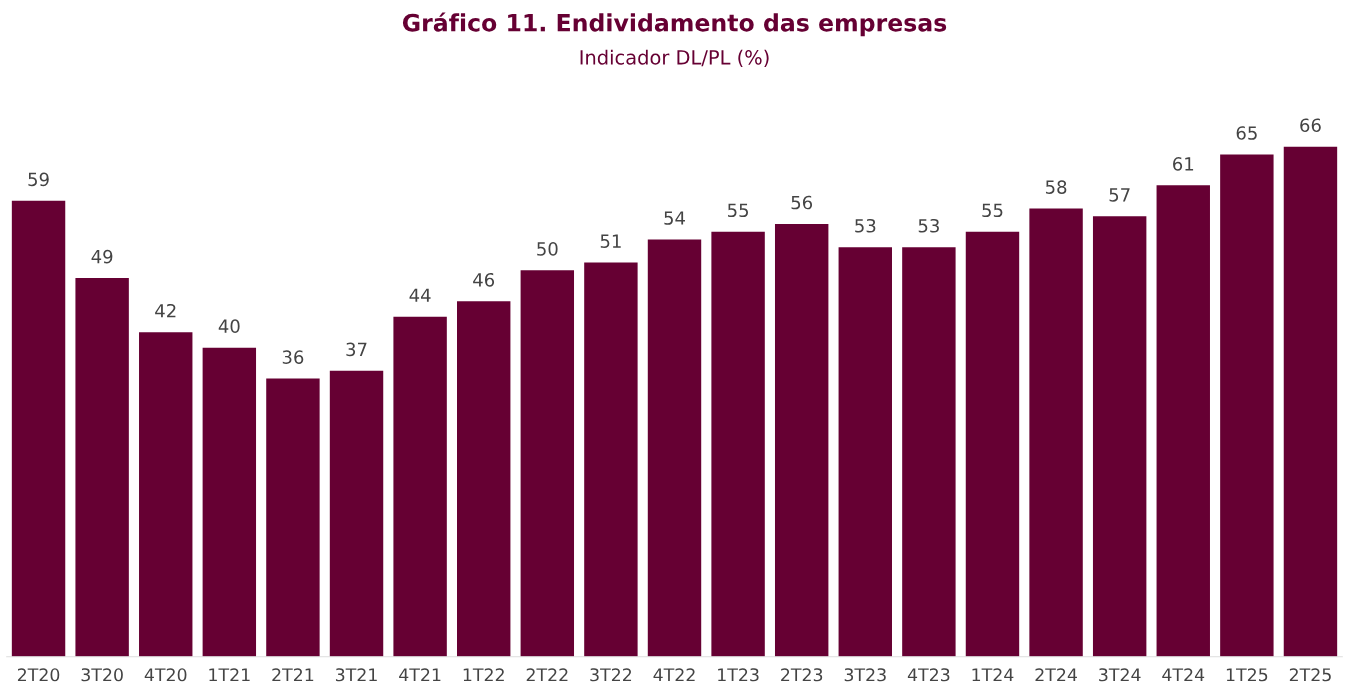 This screenshot has height=695, width=1349. What do you see at coordinates (420, 675) in the screenshot?
I see `x-tick-label: 4T21` at bounding box center [420, 675].